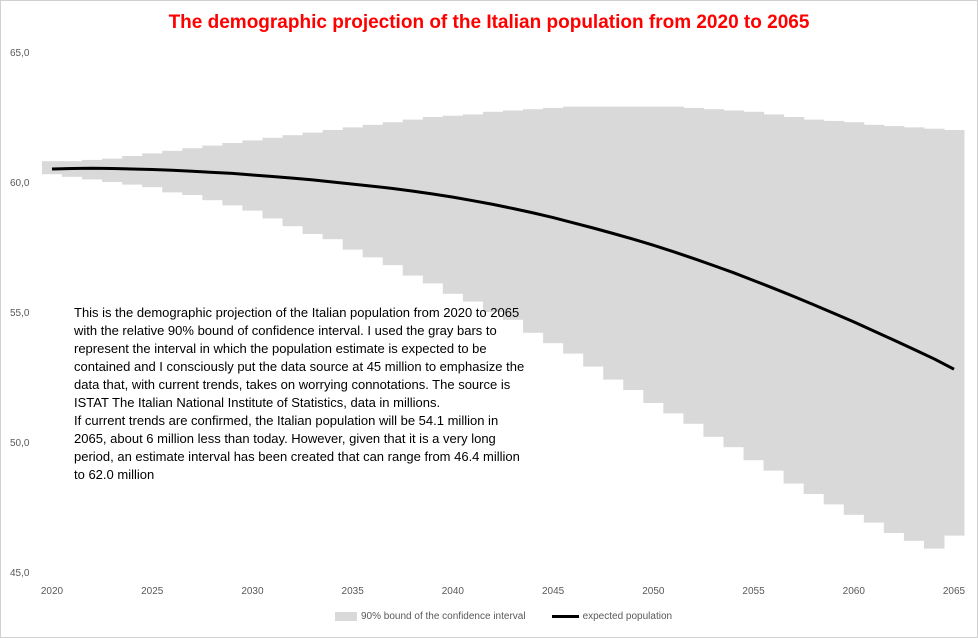 This screenshot has width=978, height=638. Describe the element at coordinates (353, 188) in the screenshot. I see `confidence-bar-2035` at that location.